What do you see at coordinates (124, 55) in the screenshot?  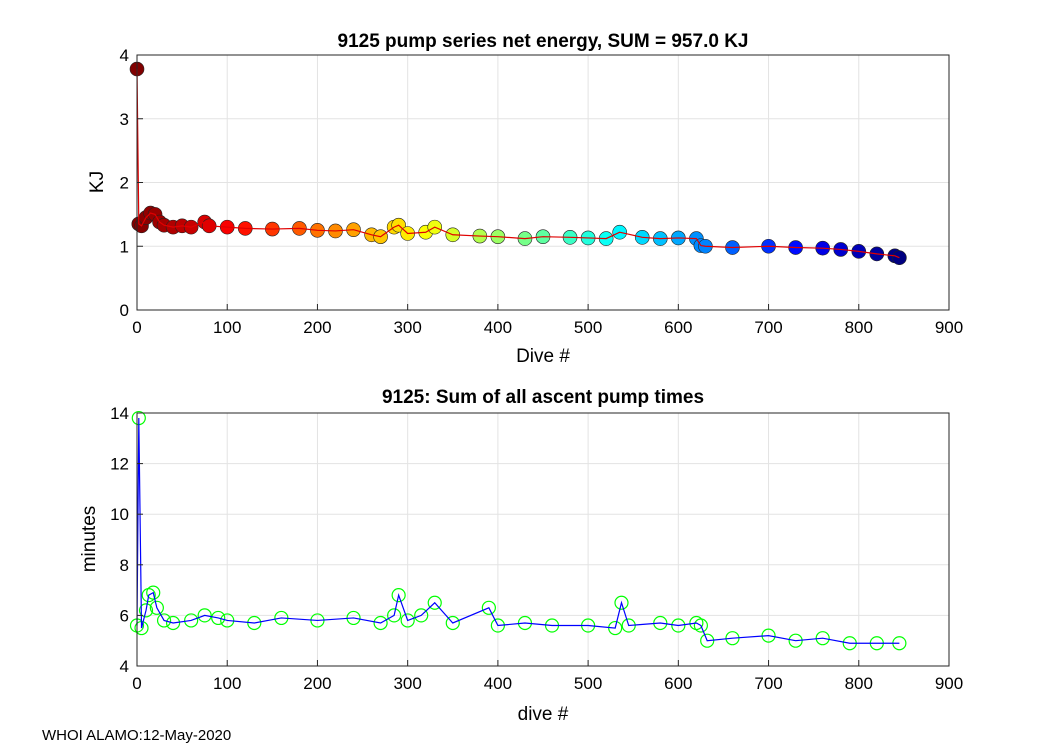 I see `energy-y-tick-label: 4` at bounding box center [124, 55].